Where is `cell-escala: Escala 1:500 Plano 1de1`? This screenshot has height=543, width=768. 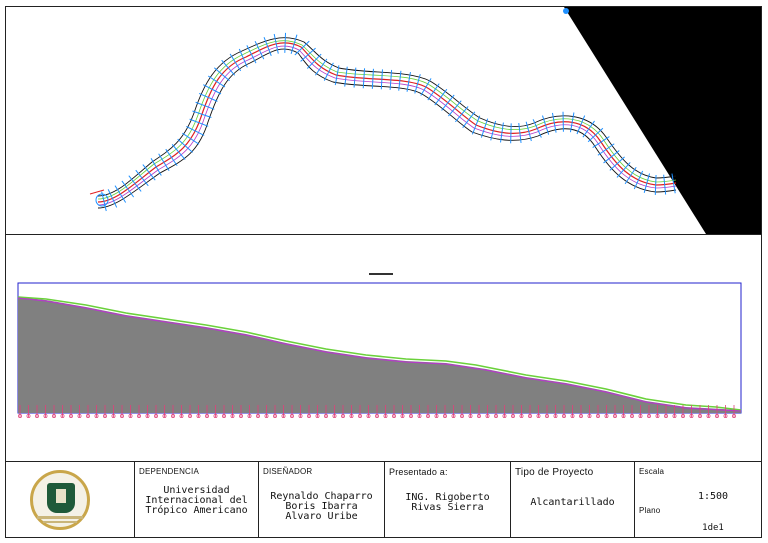 cell-escala: Escala 1:500 Plano 1de1 is located at coordinates (697, 500).